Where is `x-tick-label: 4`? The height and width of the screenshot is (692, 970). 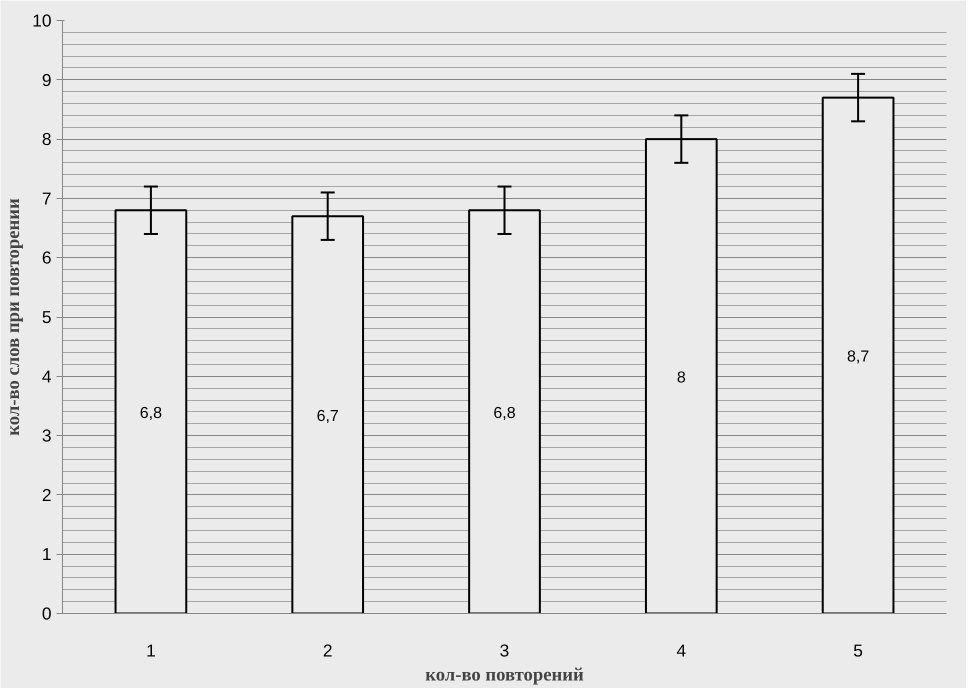
x-tick-label: 4 is located at coordinates (681, 650).